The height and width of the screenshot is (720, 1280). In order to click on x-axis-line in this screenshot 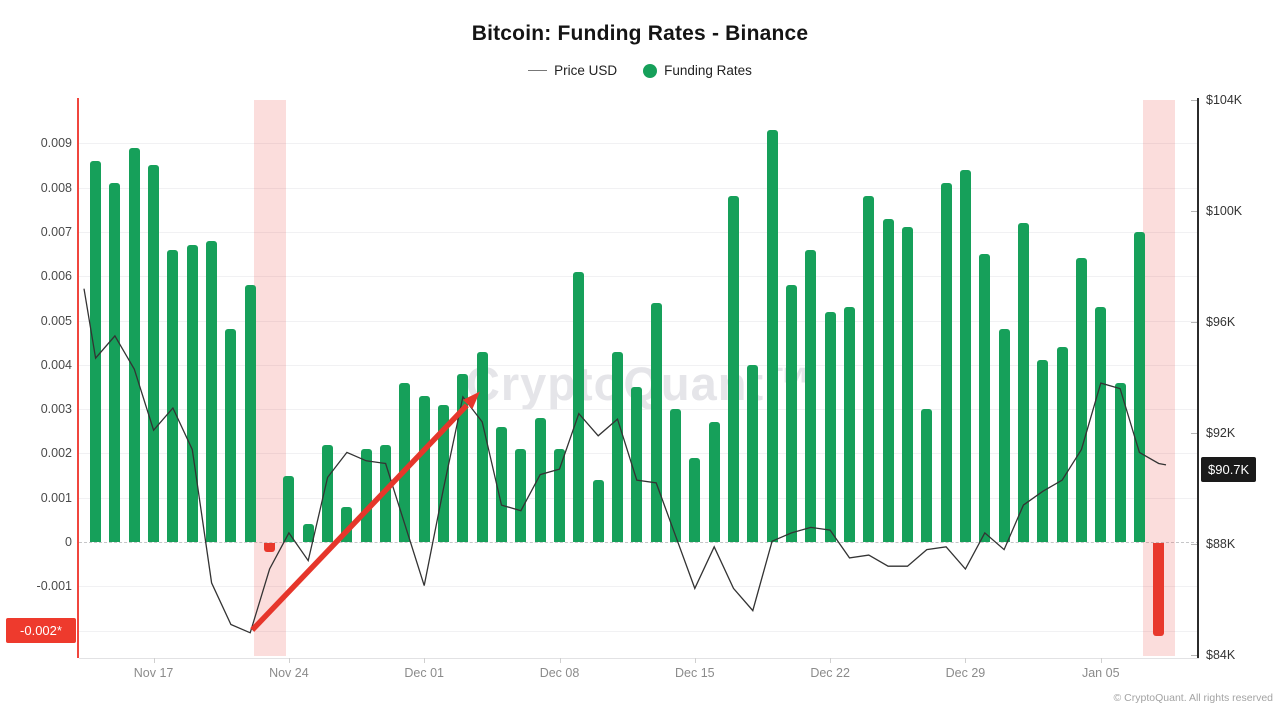, I will do `click(639, 658)`.